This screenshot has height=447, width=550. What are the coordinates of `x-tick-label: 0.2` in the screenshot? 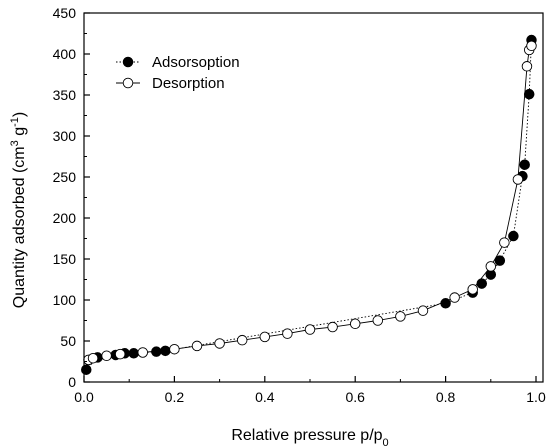 It's located at (175, 397).